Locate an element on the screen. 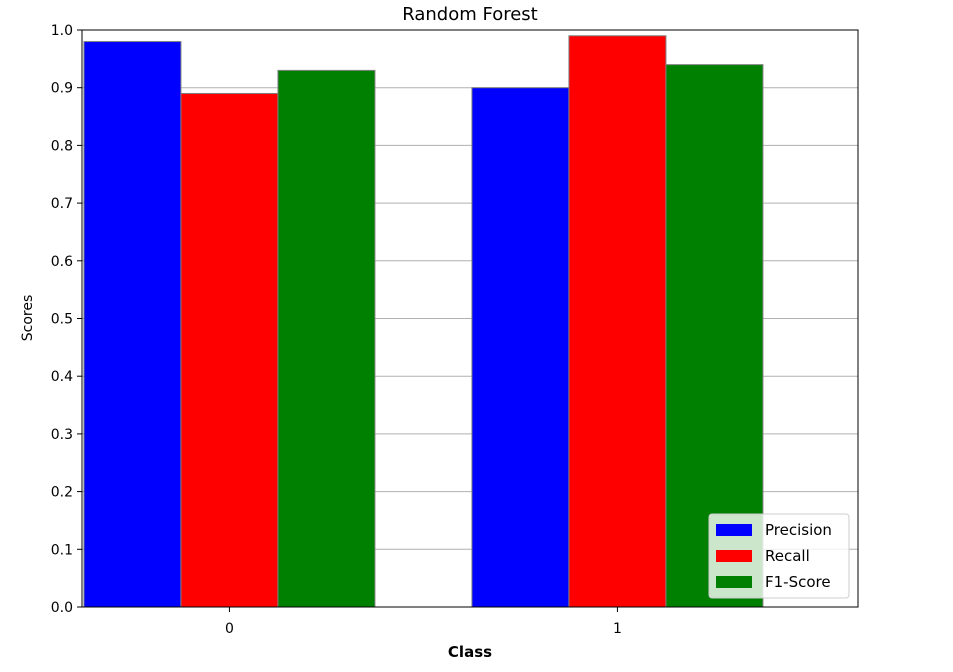  x-tick-label: 0 is located at coordinates (229, 629).